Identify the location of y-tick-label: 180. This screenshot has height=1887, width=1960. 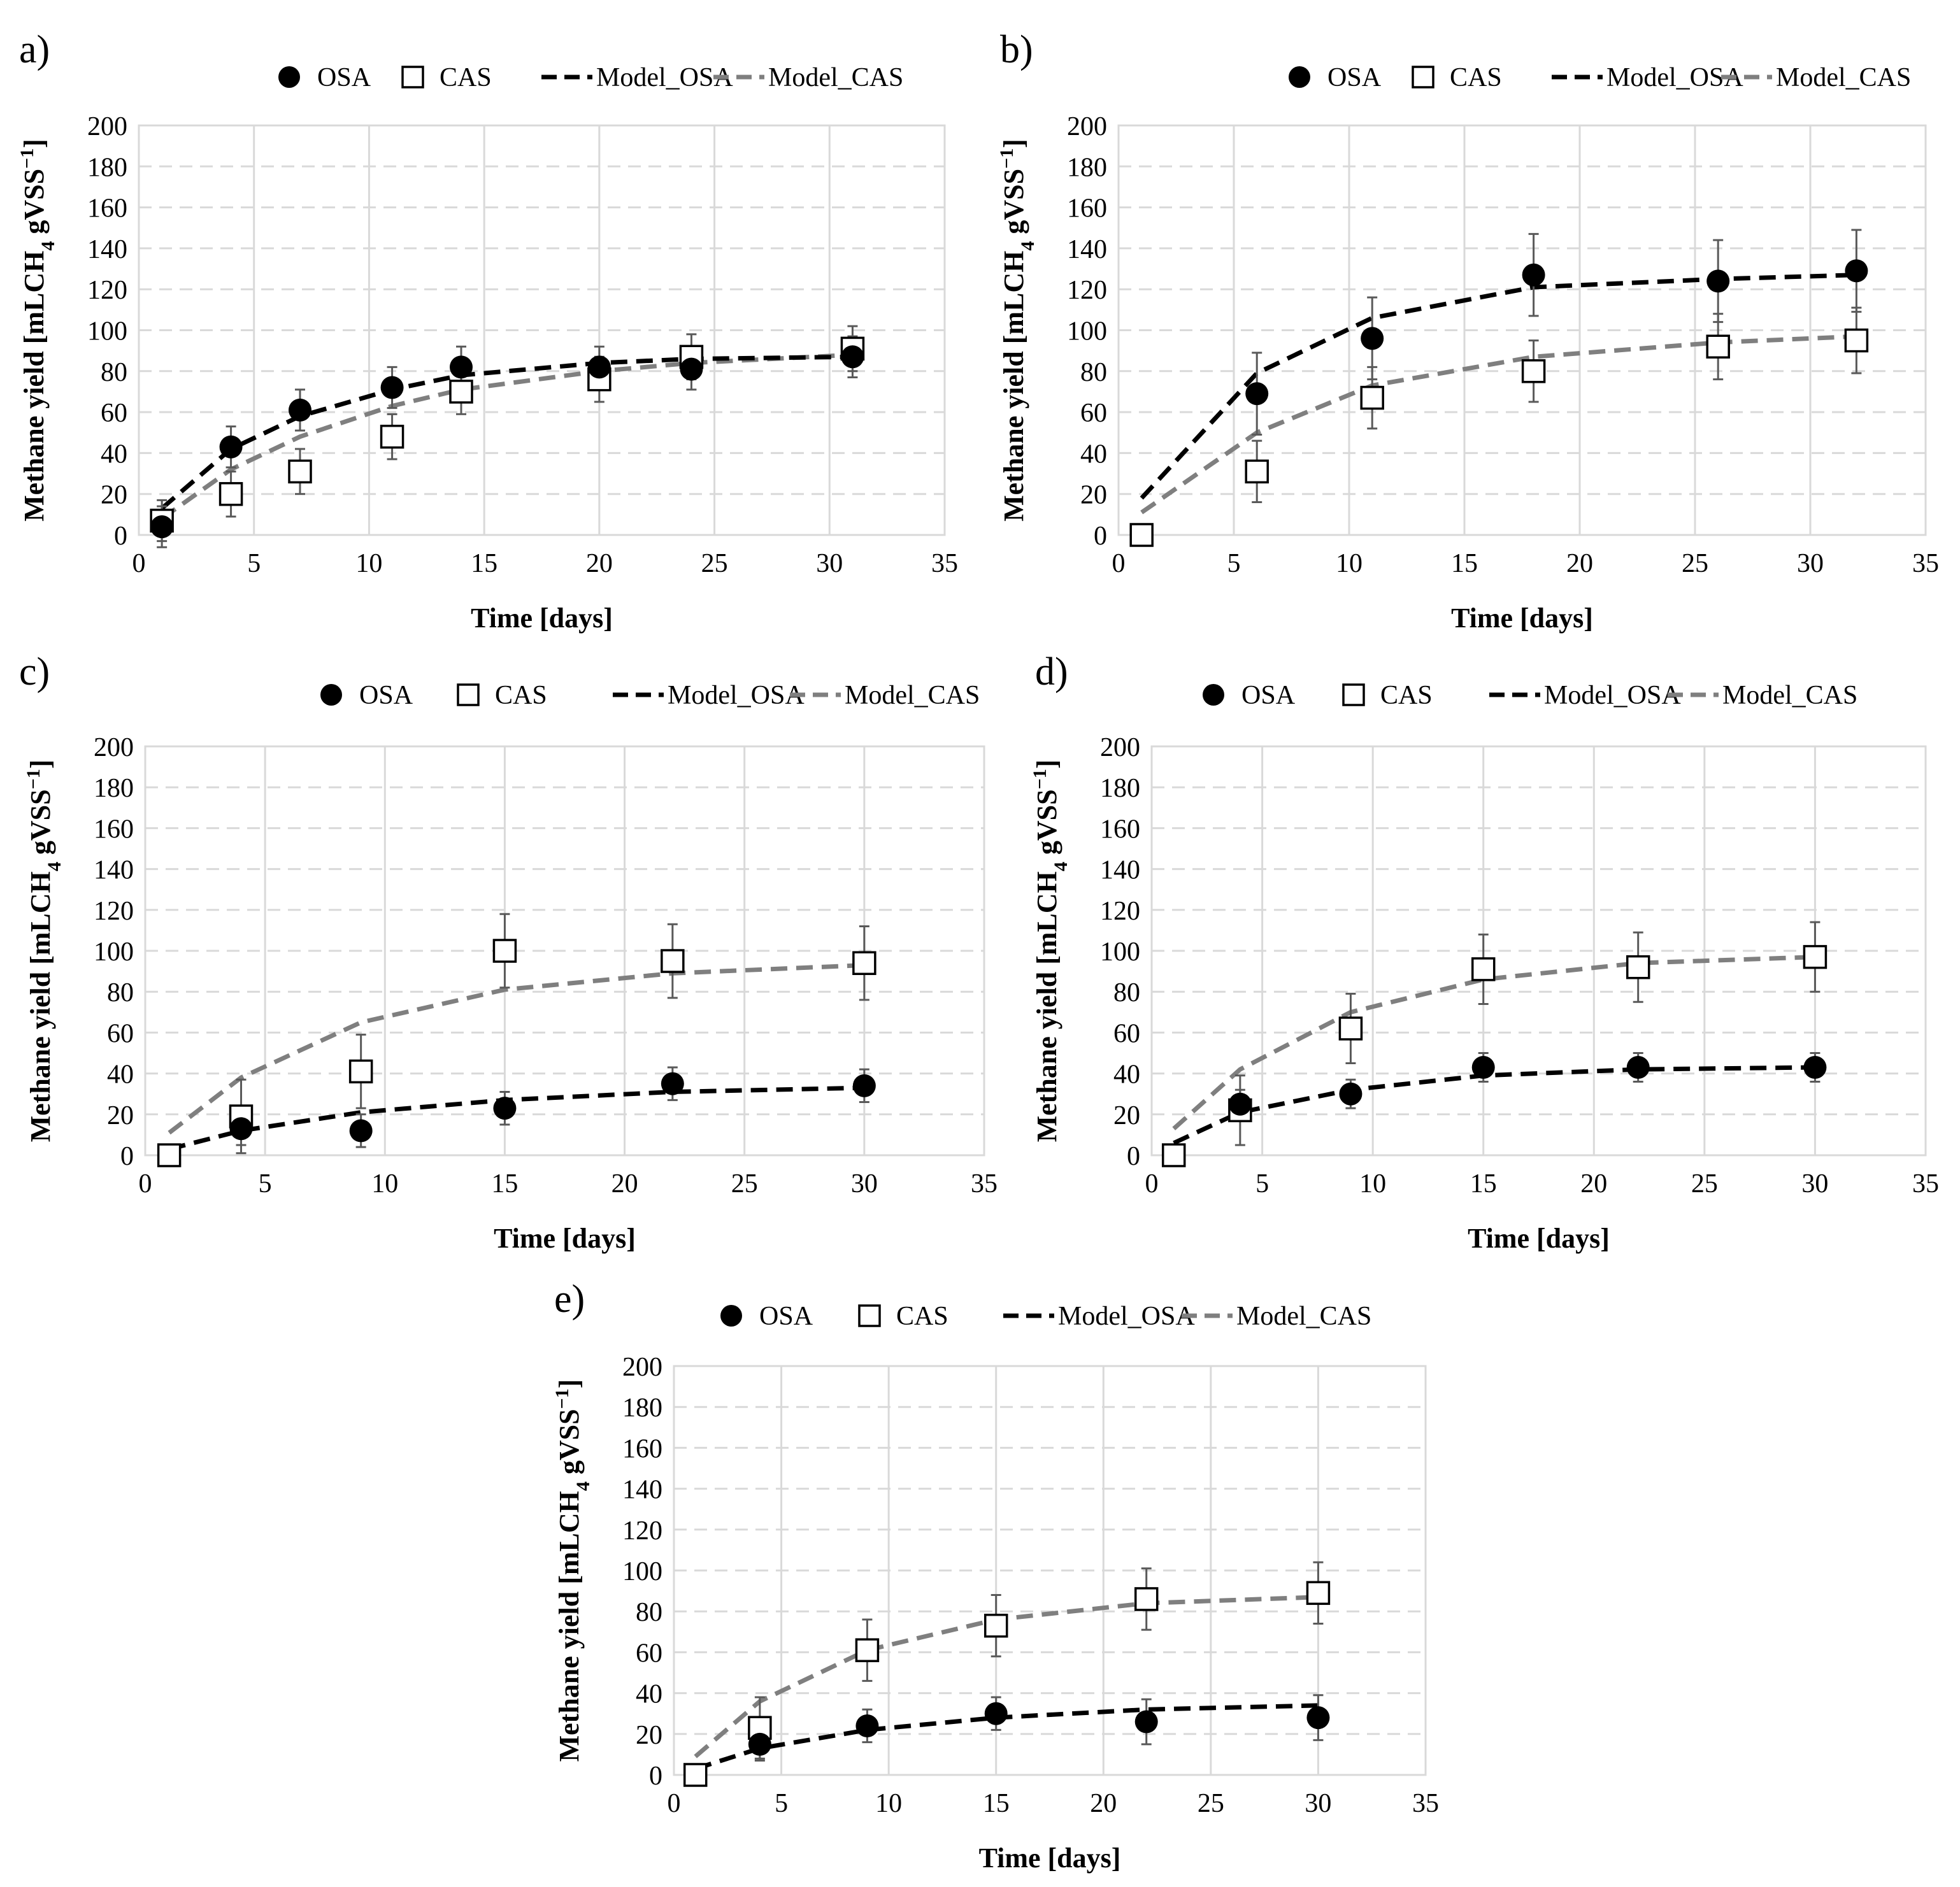
(107, 167).